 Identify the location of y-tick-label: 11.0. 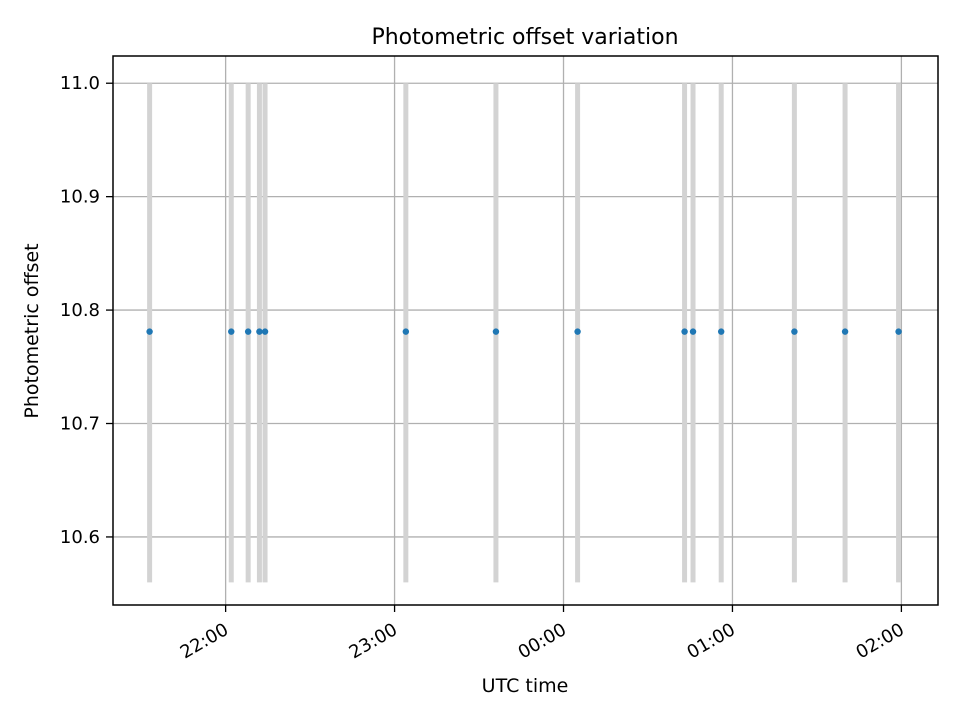
(80, 83).